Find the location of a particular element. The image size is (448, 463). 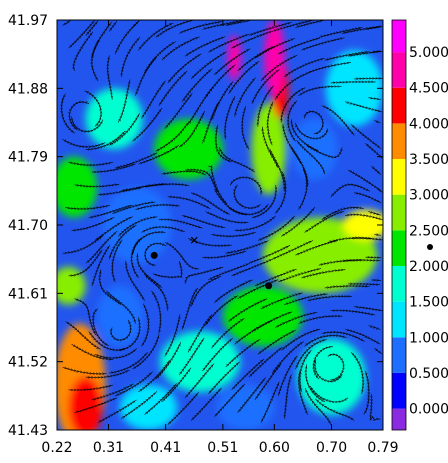

y-tick-label: 41.88 is located at coordinates (28, 89).